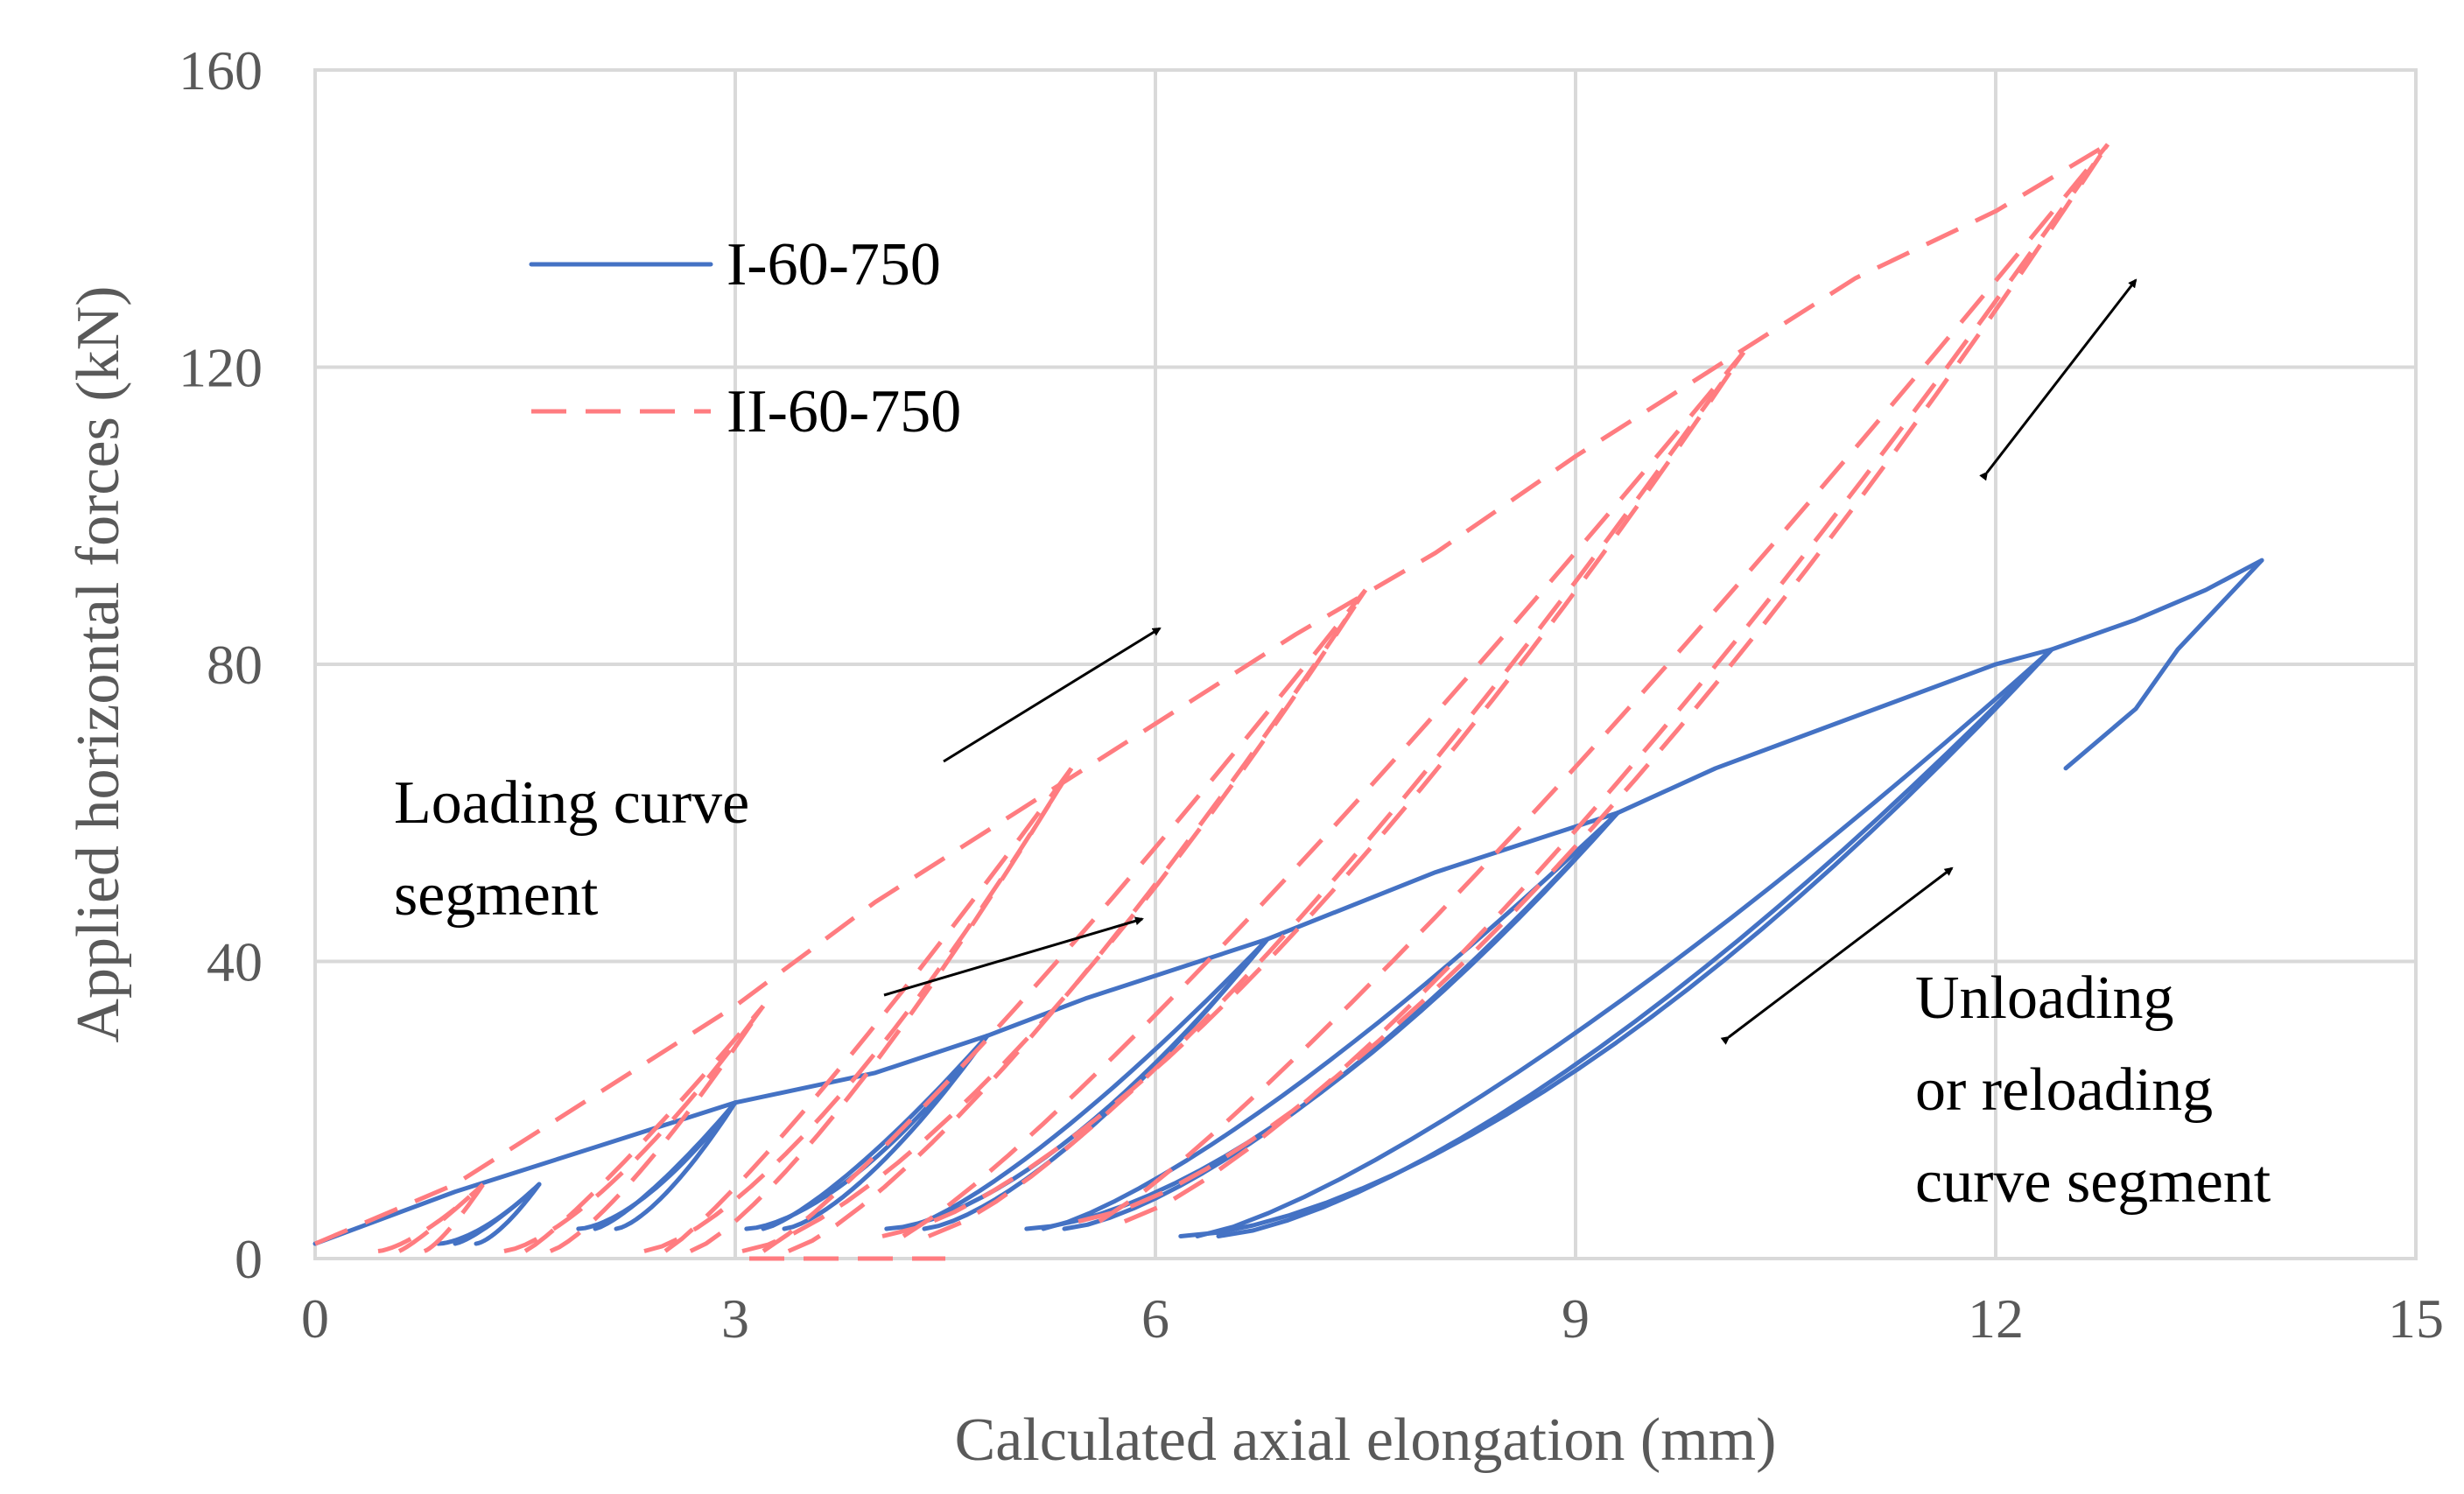 This screenshot has width=2464, height=1494. What do you see at coordinates (1155, 1318) in the screenshot?
I see `x-tick-label: 6` at bounding box center [1155, 1318].